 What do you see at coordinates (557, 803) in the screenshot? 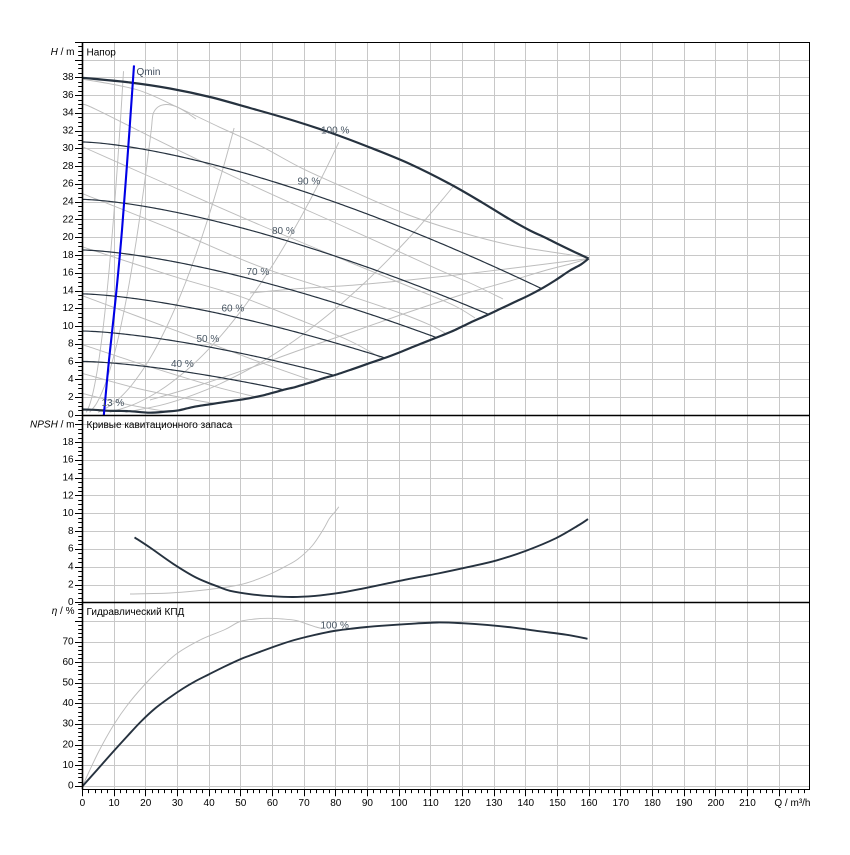
I see `svg-text: 150` at bounding box center [557, 803].